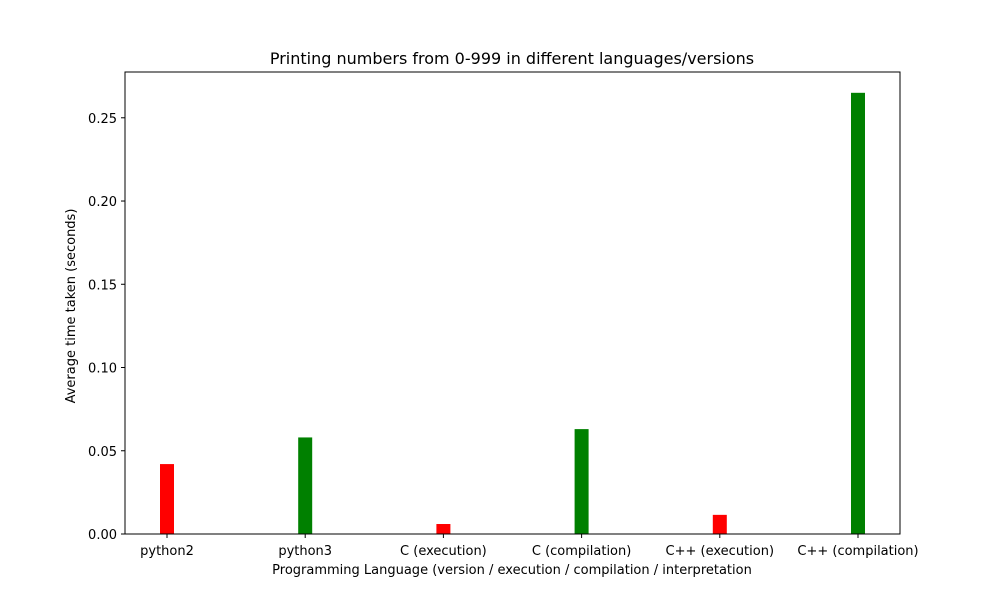  What do you see at coordinates (102, 535) in the screenshot?
I see `y-tick-label-0: 0.00` at bounding box center [102, 535].